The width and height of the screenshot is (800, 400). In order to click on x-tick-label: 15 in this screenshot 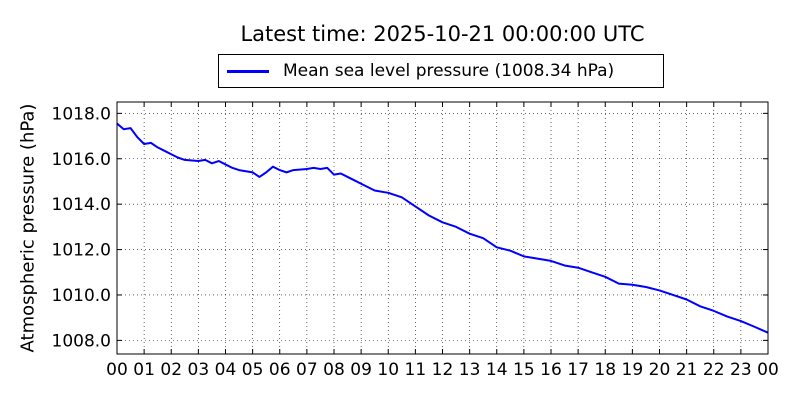, I will do `click(524, 370)`.